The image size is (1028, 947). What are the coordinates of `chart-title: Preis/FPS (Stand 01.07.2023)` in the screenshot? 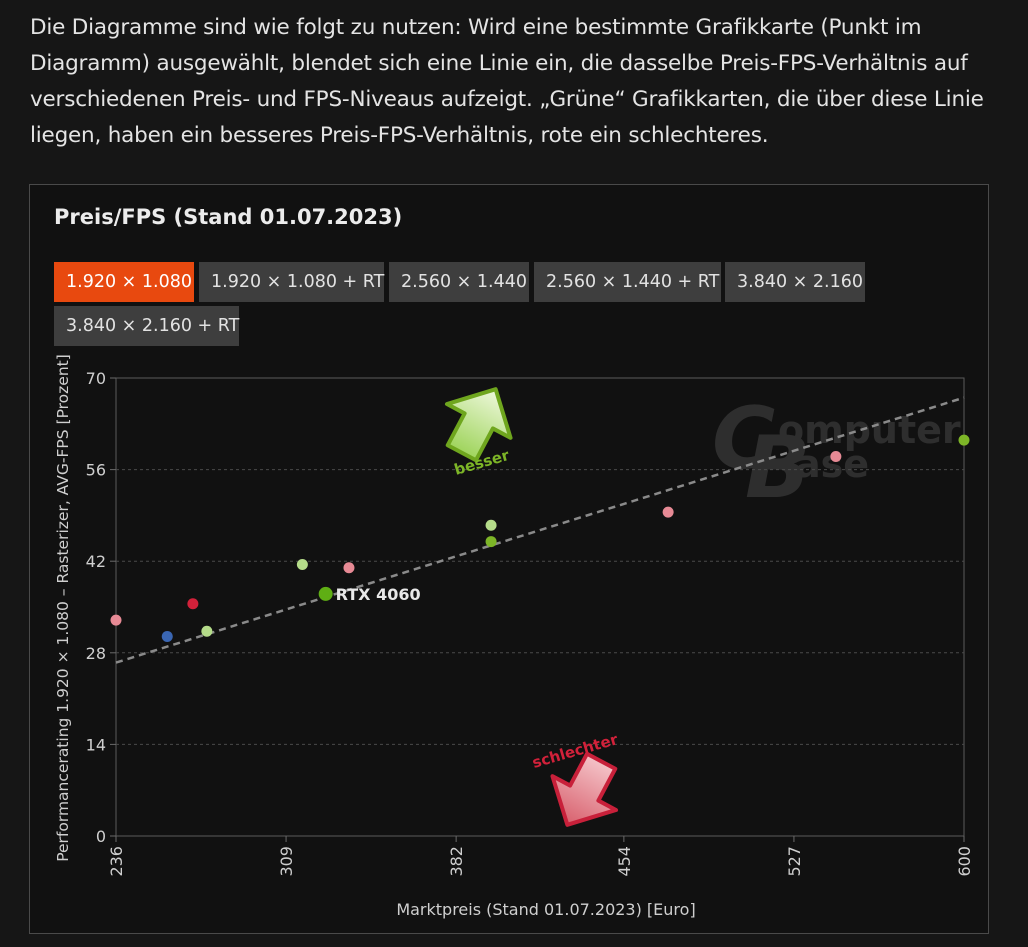 It's located at (228, 217).